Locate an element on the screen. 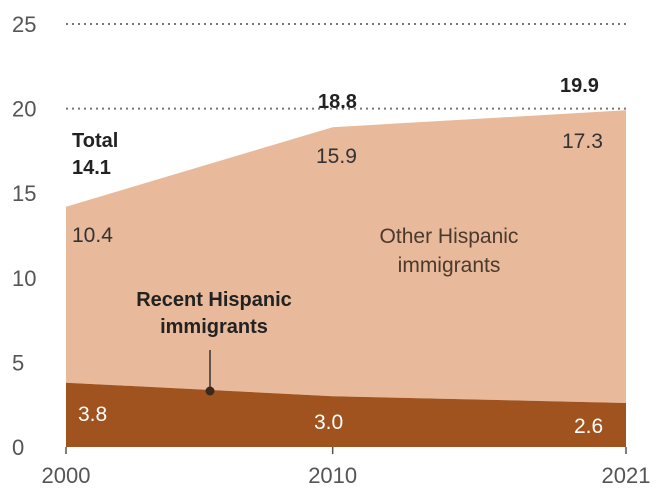  data-label-other: 17.3 is located at coordinates (582, 141).